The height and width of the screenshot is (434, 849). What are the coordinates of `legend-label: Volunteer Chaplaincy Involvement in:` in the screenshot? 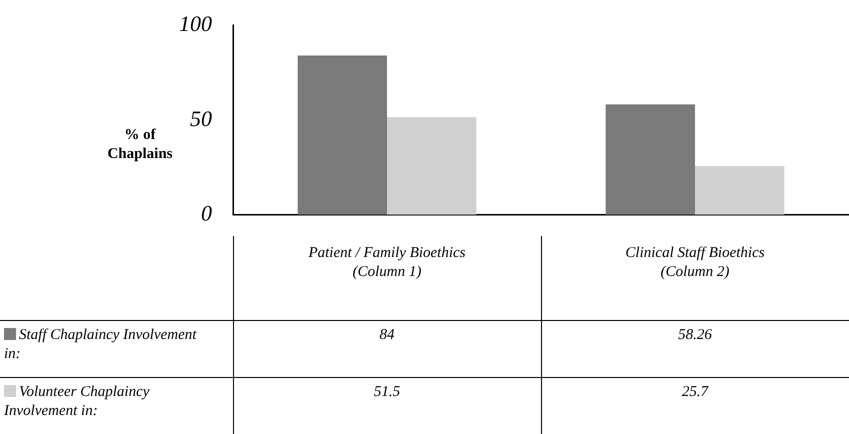 It's located at (77, 402).